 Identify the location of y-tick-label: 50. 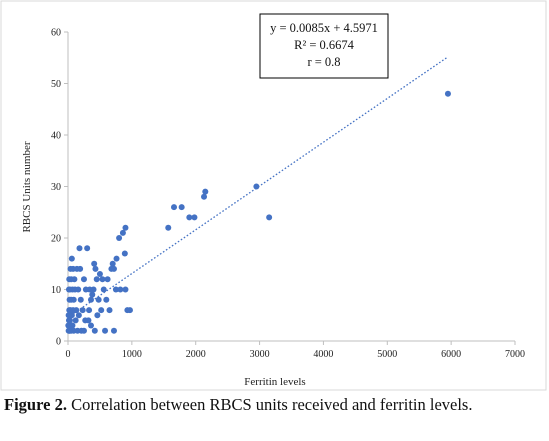
(56, 84).